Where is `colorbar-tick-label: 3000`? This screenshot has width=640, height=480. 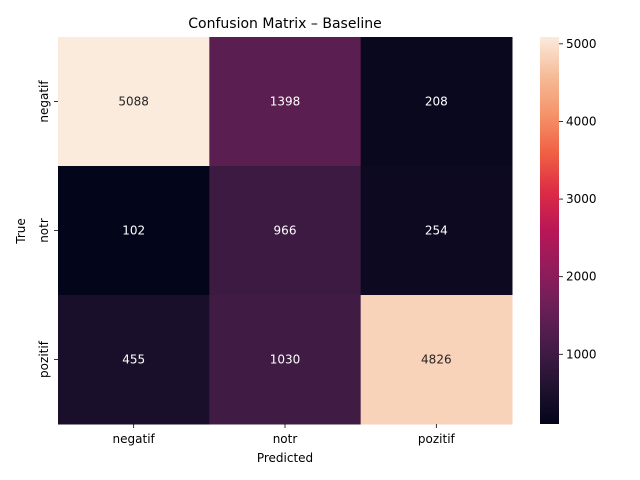 colorbar-tick-label: 3000 is located at coordinates (581, 199).